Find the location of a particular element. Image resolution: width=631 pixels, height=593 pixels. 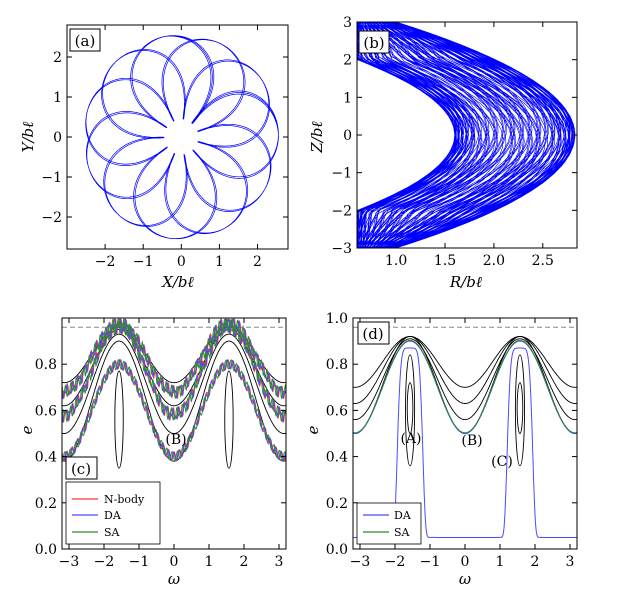

panel-d-legend: DA SA is located at coordinates (389, 523).